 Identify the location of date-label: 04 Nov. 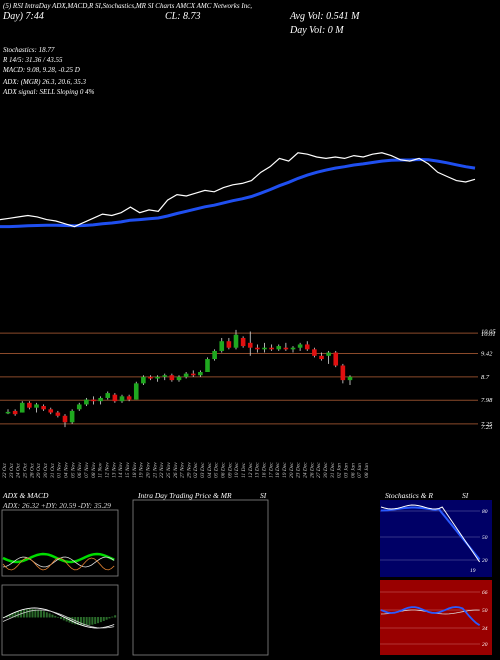
(66, 470).